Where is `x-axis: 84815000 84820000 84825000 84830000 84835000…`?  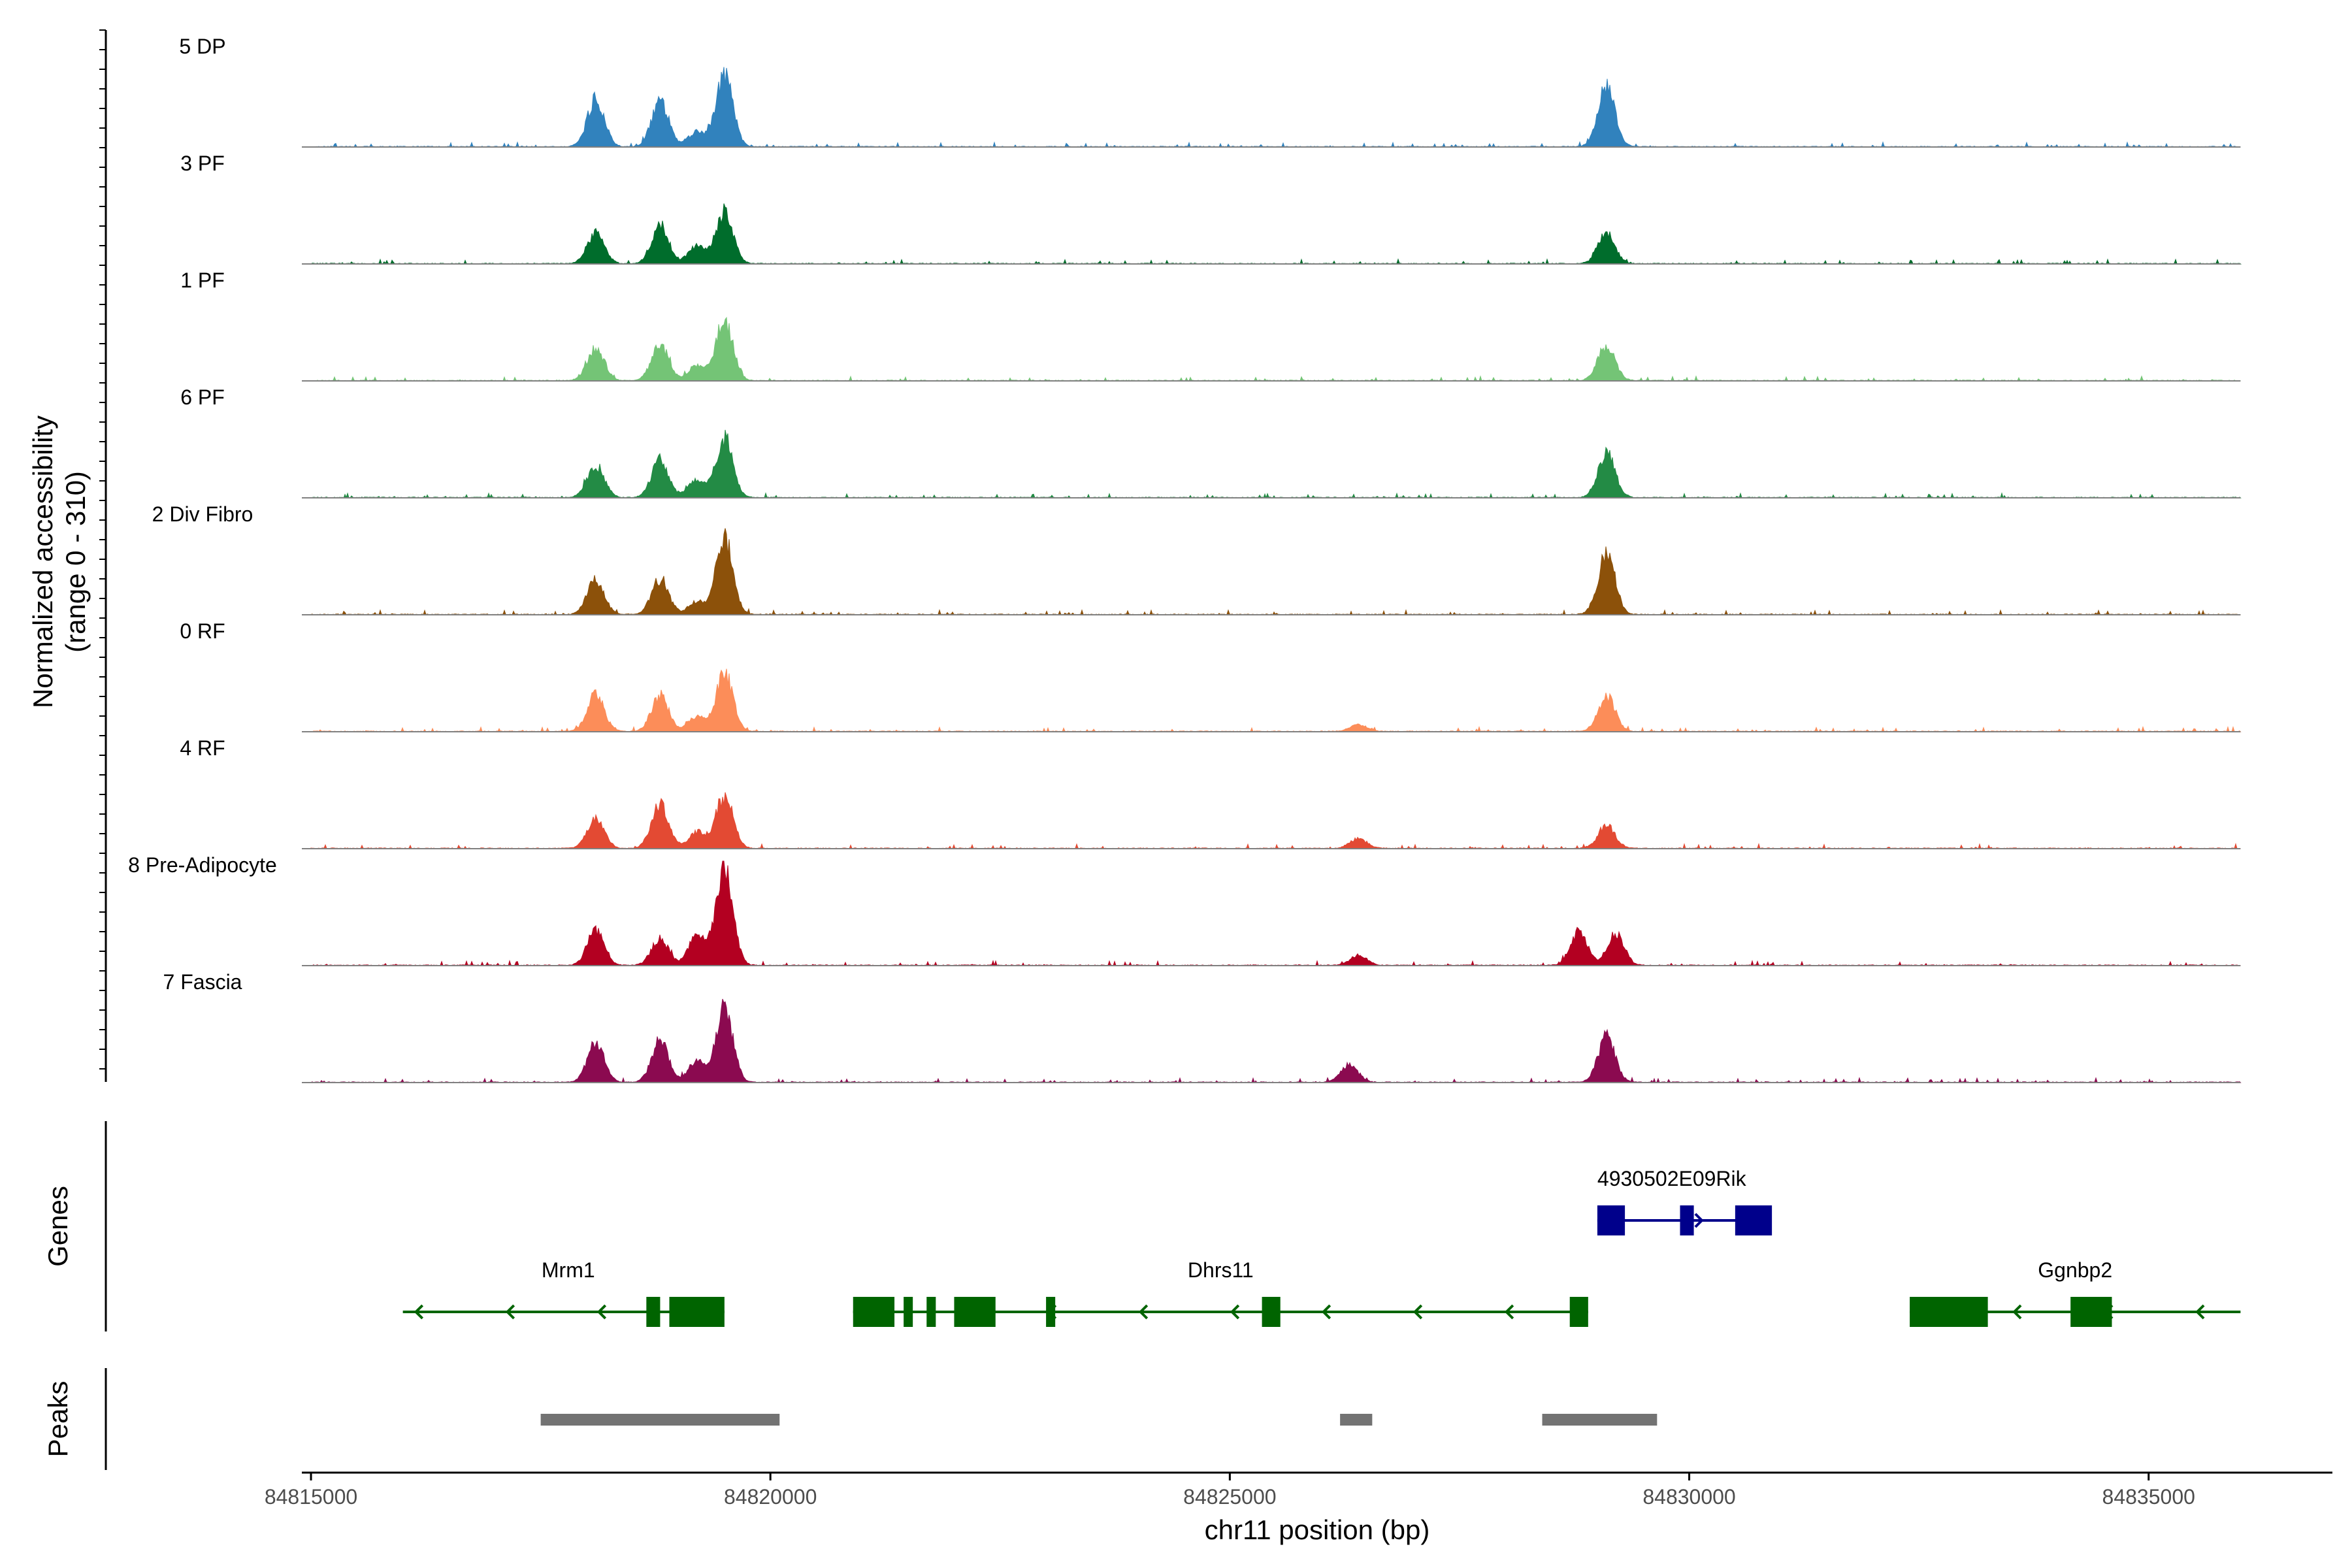 x-axis: 84815000 84820000 84825000 84830000 84835000… is located at coordinates (1298, 1508).